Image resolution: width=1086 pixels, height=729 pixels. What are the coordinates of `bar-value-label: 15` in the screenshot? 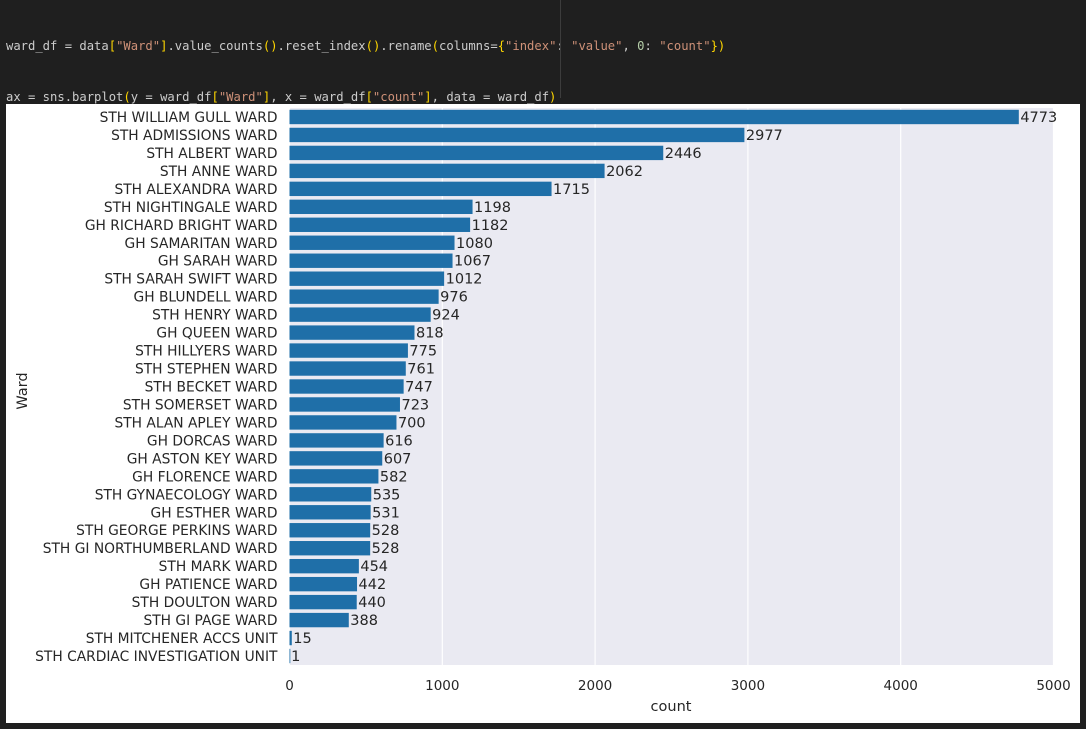 It's located at (302, 639).